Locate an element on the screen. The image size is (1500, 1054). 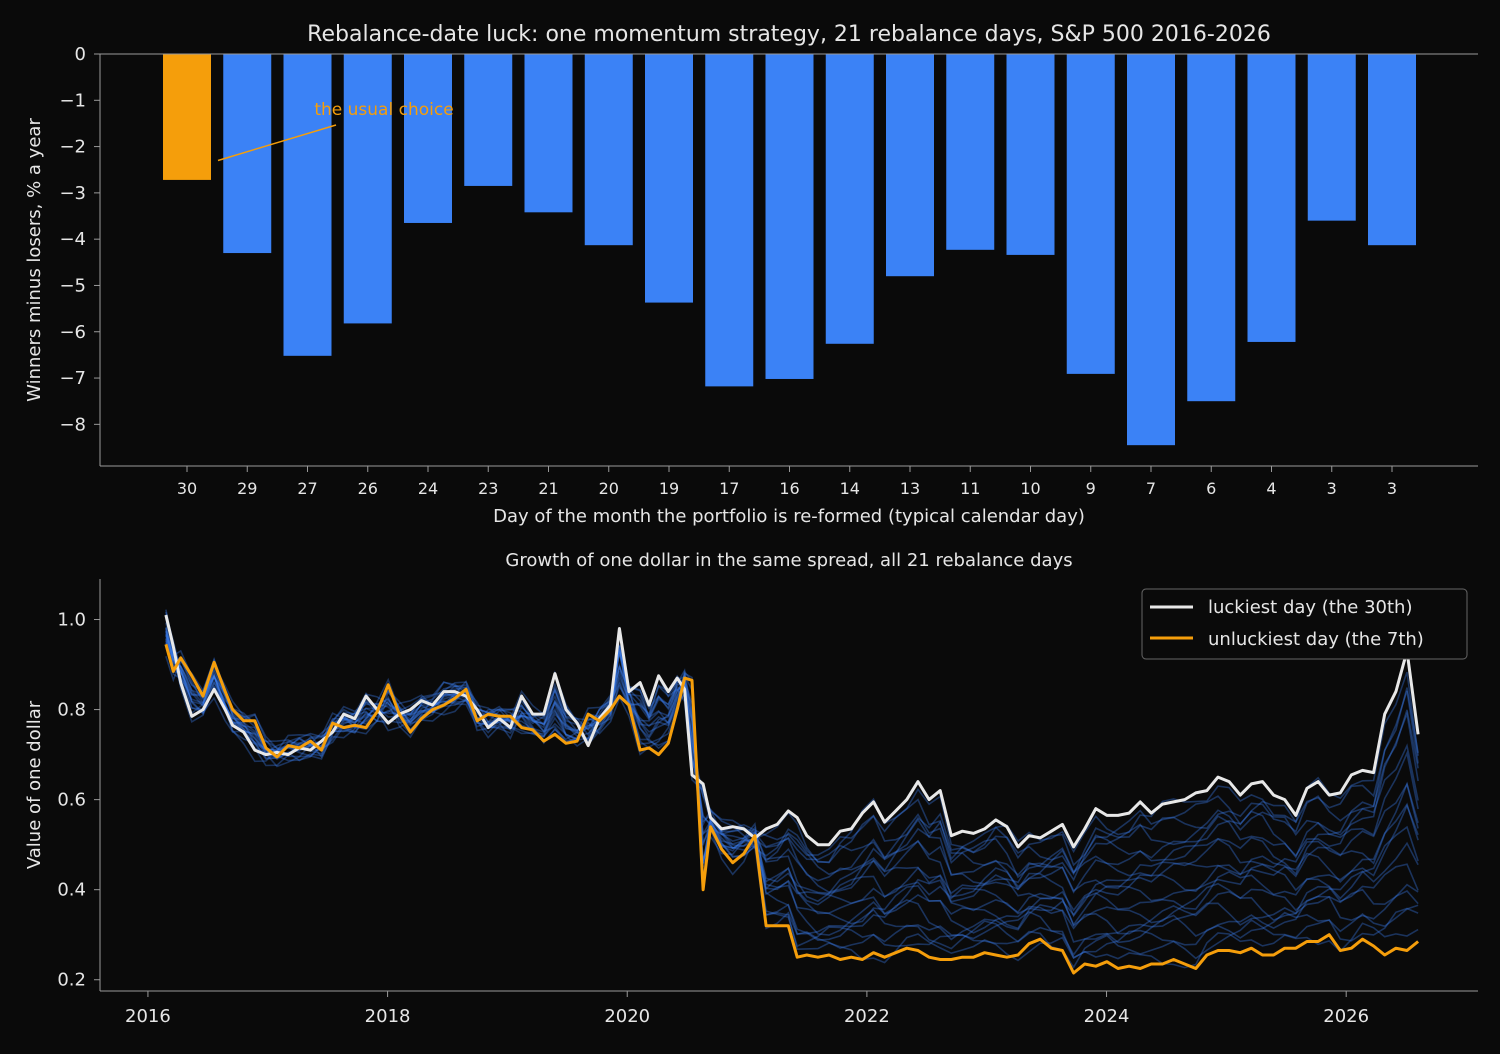
legend-label-unluckiest: unluckiest day (the 7th) is located at coordinates (1316, 639).